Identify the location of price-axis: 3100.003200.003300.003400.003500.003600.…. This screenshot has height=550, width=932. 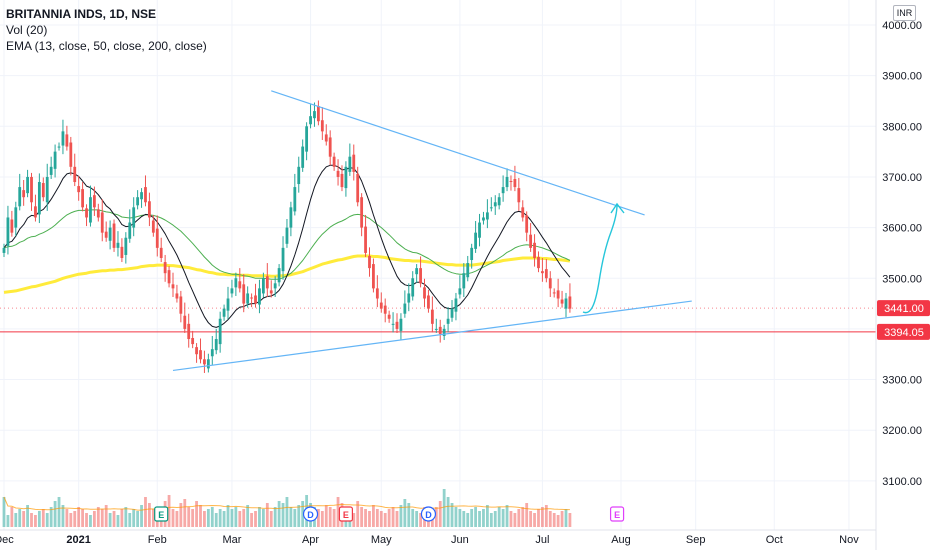
(902, 254).